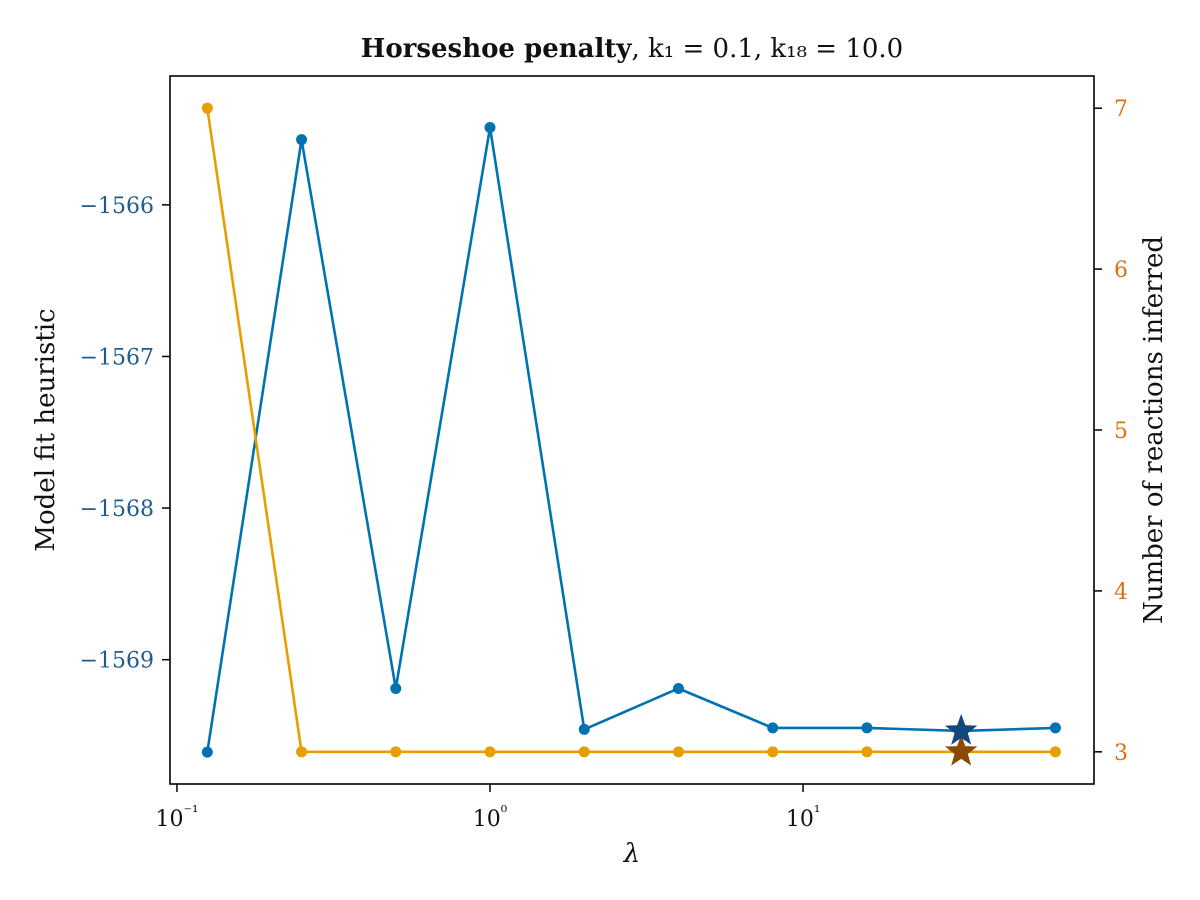  Describe the element at coordinates (117, 357) in the screenshot. I see `left-tick-label: −1567` at that location.